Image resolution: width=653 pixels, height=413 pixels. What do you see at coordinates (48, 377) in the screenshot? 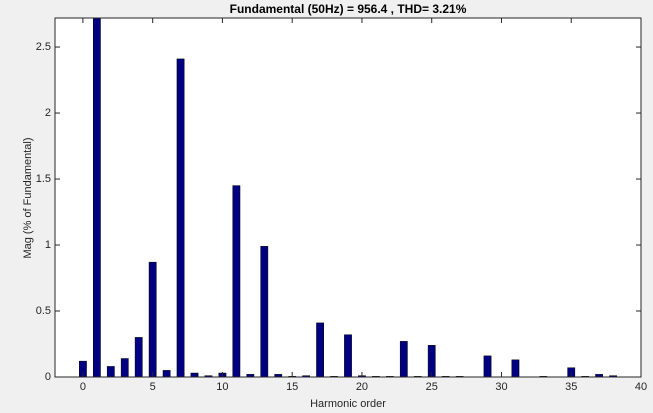
I see `y-tick-label: 0` at bounding box center [48, 377].